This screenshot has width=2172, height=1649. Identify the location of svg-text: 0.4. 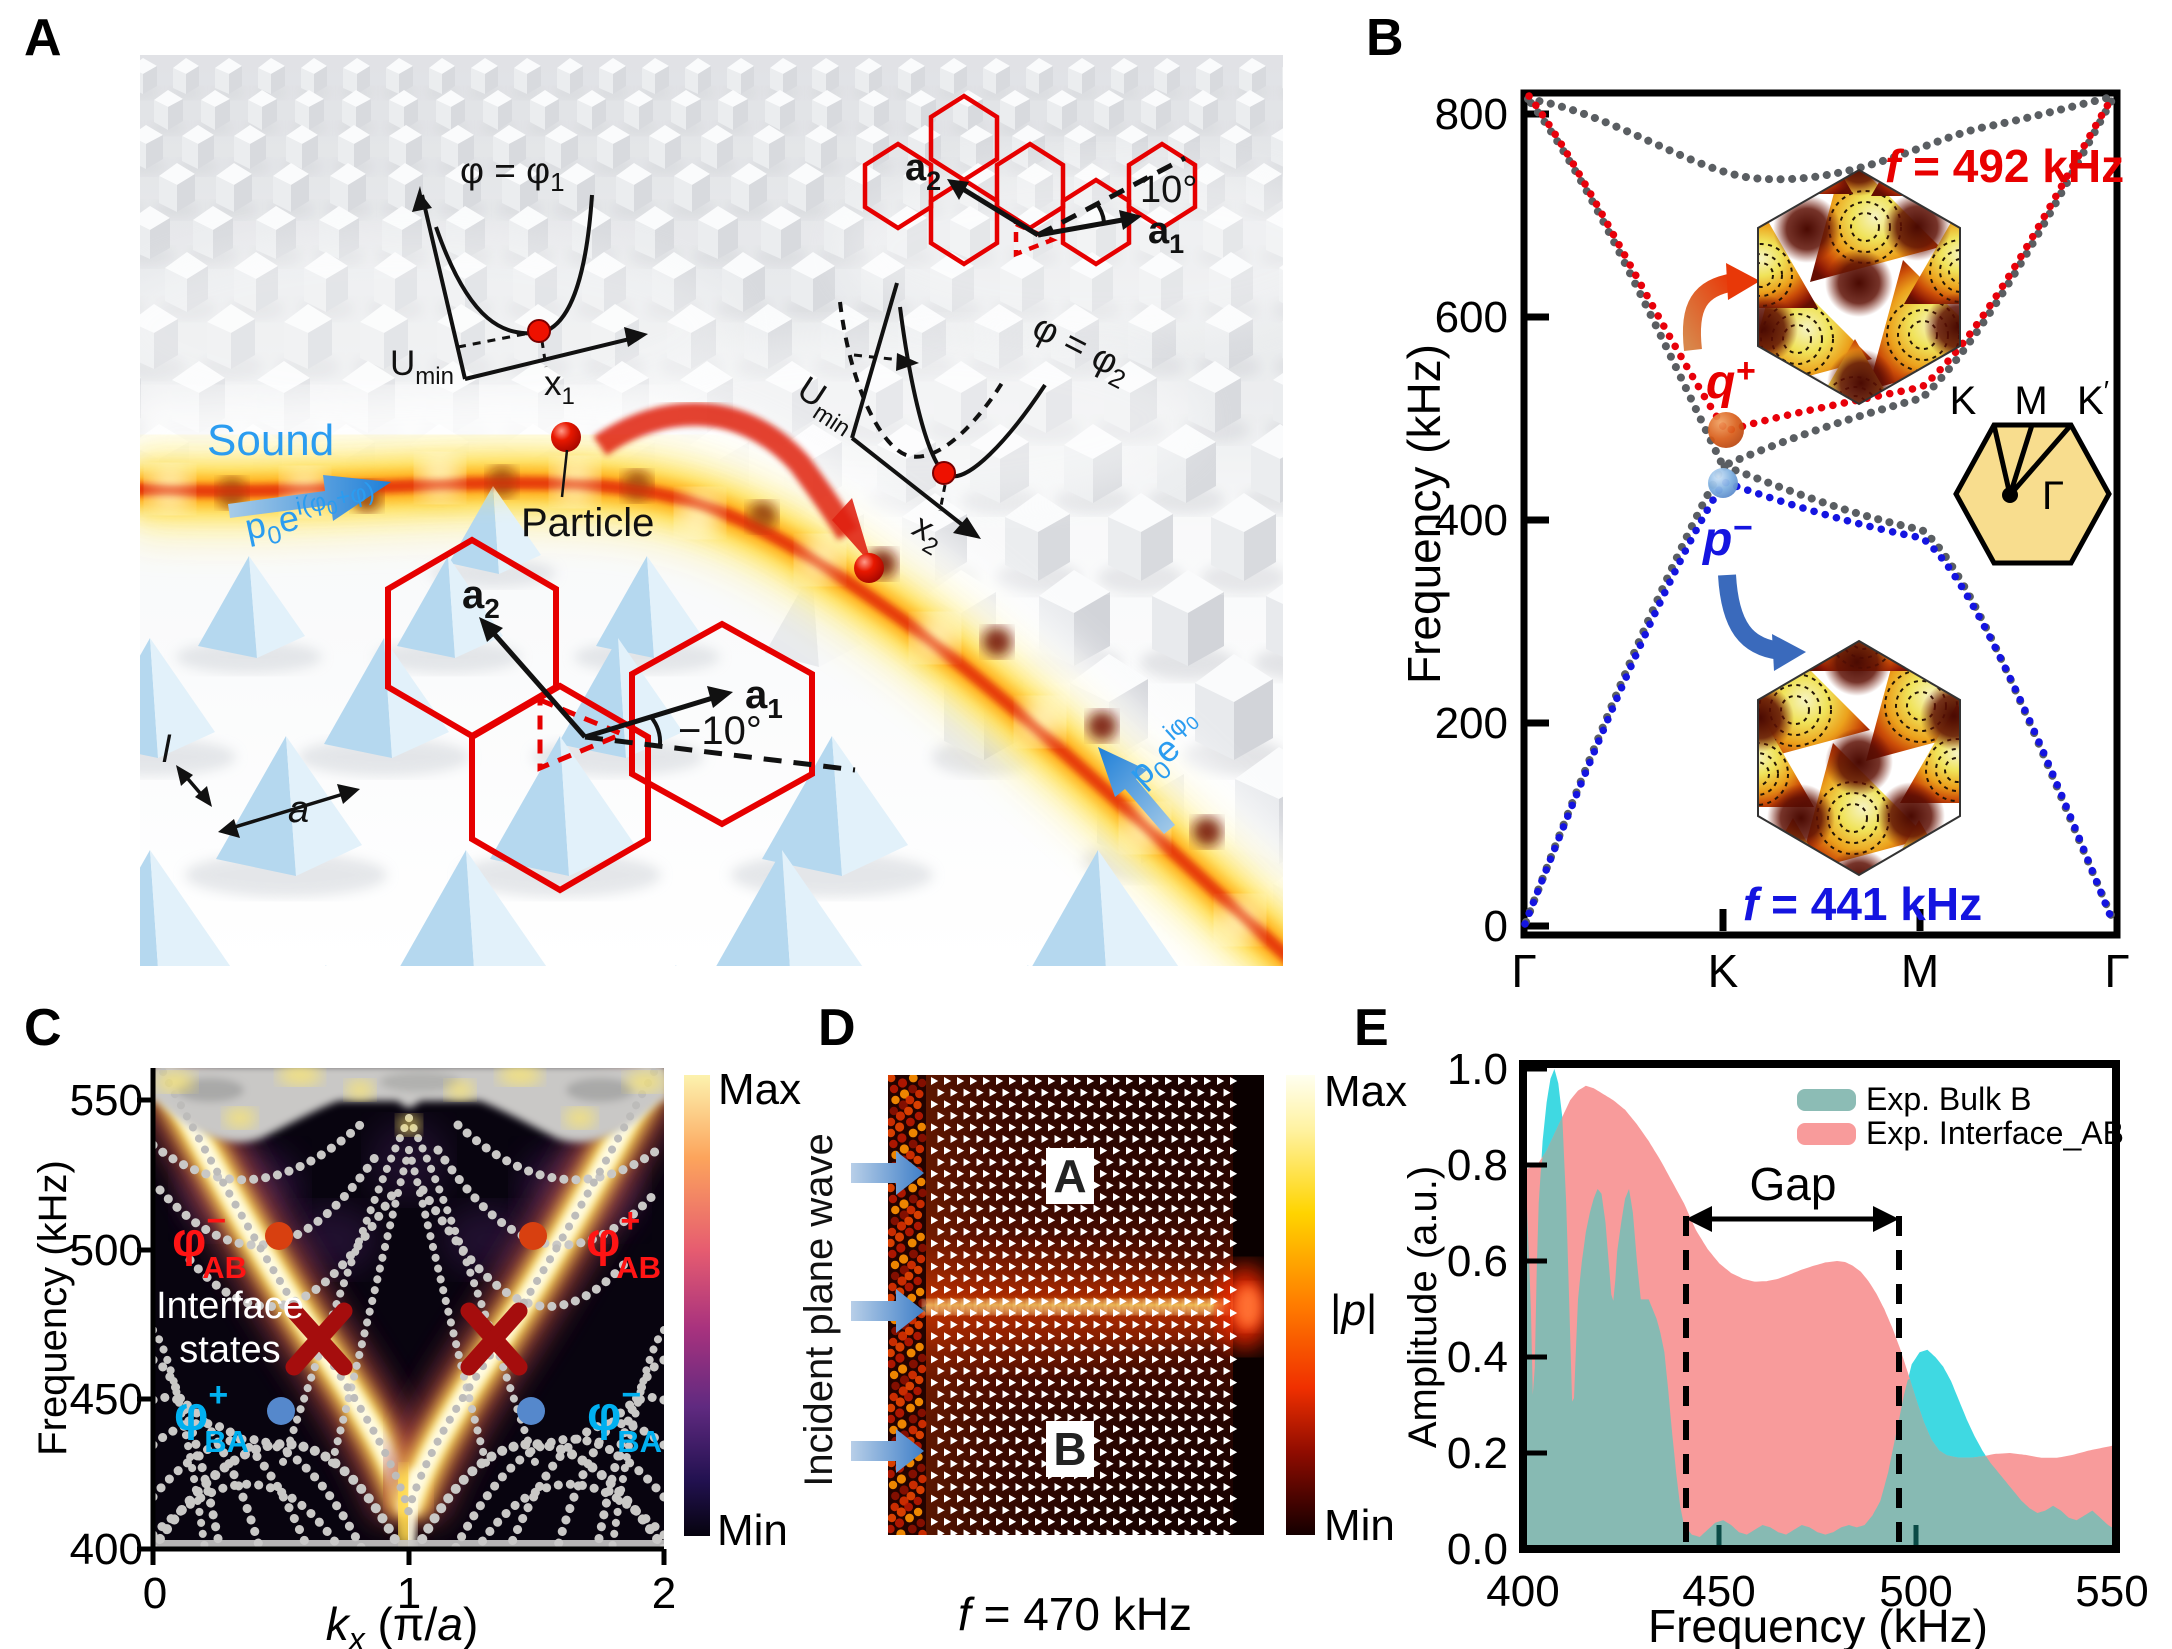
(1477, 1357).